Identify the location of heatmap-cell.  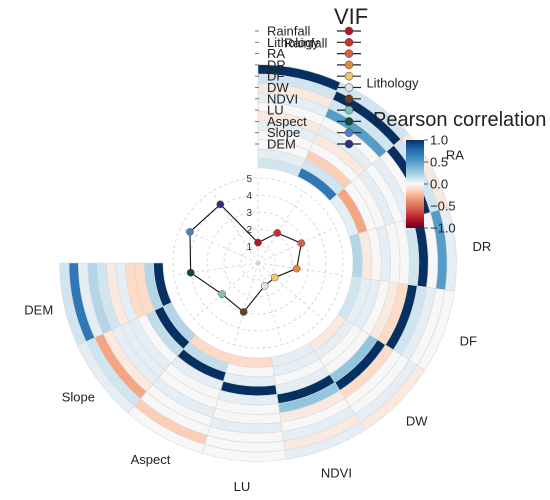
(162, 284).